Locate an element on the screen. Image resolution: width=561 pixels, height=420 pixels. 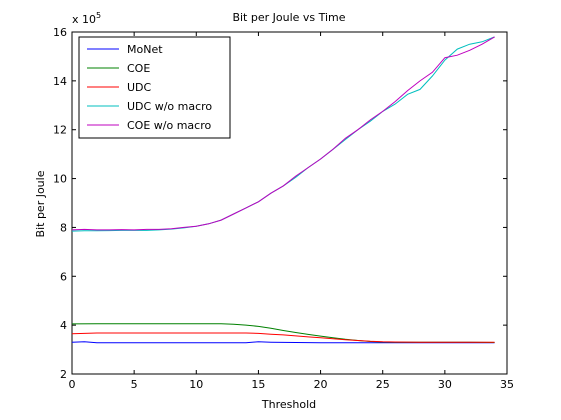
legend-label: MoNet is located at coordinates (145, 49).